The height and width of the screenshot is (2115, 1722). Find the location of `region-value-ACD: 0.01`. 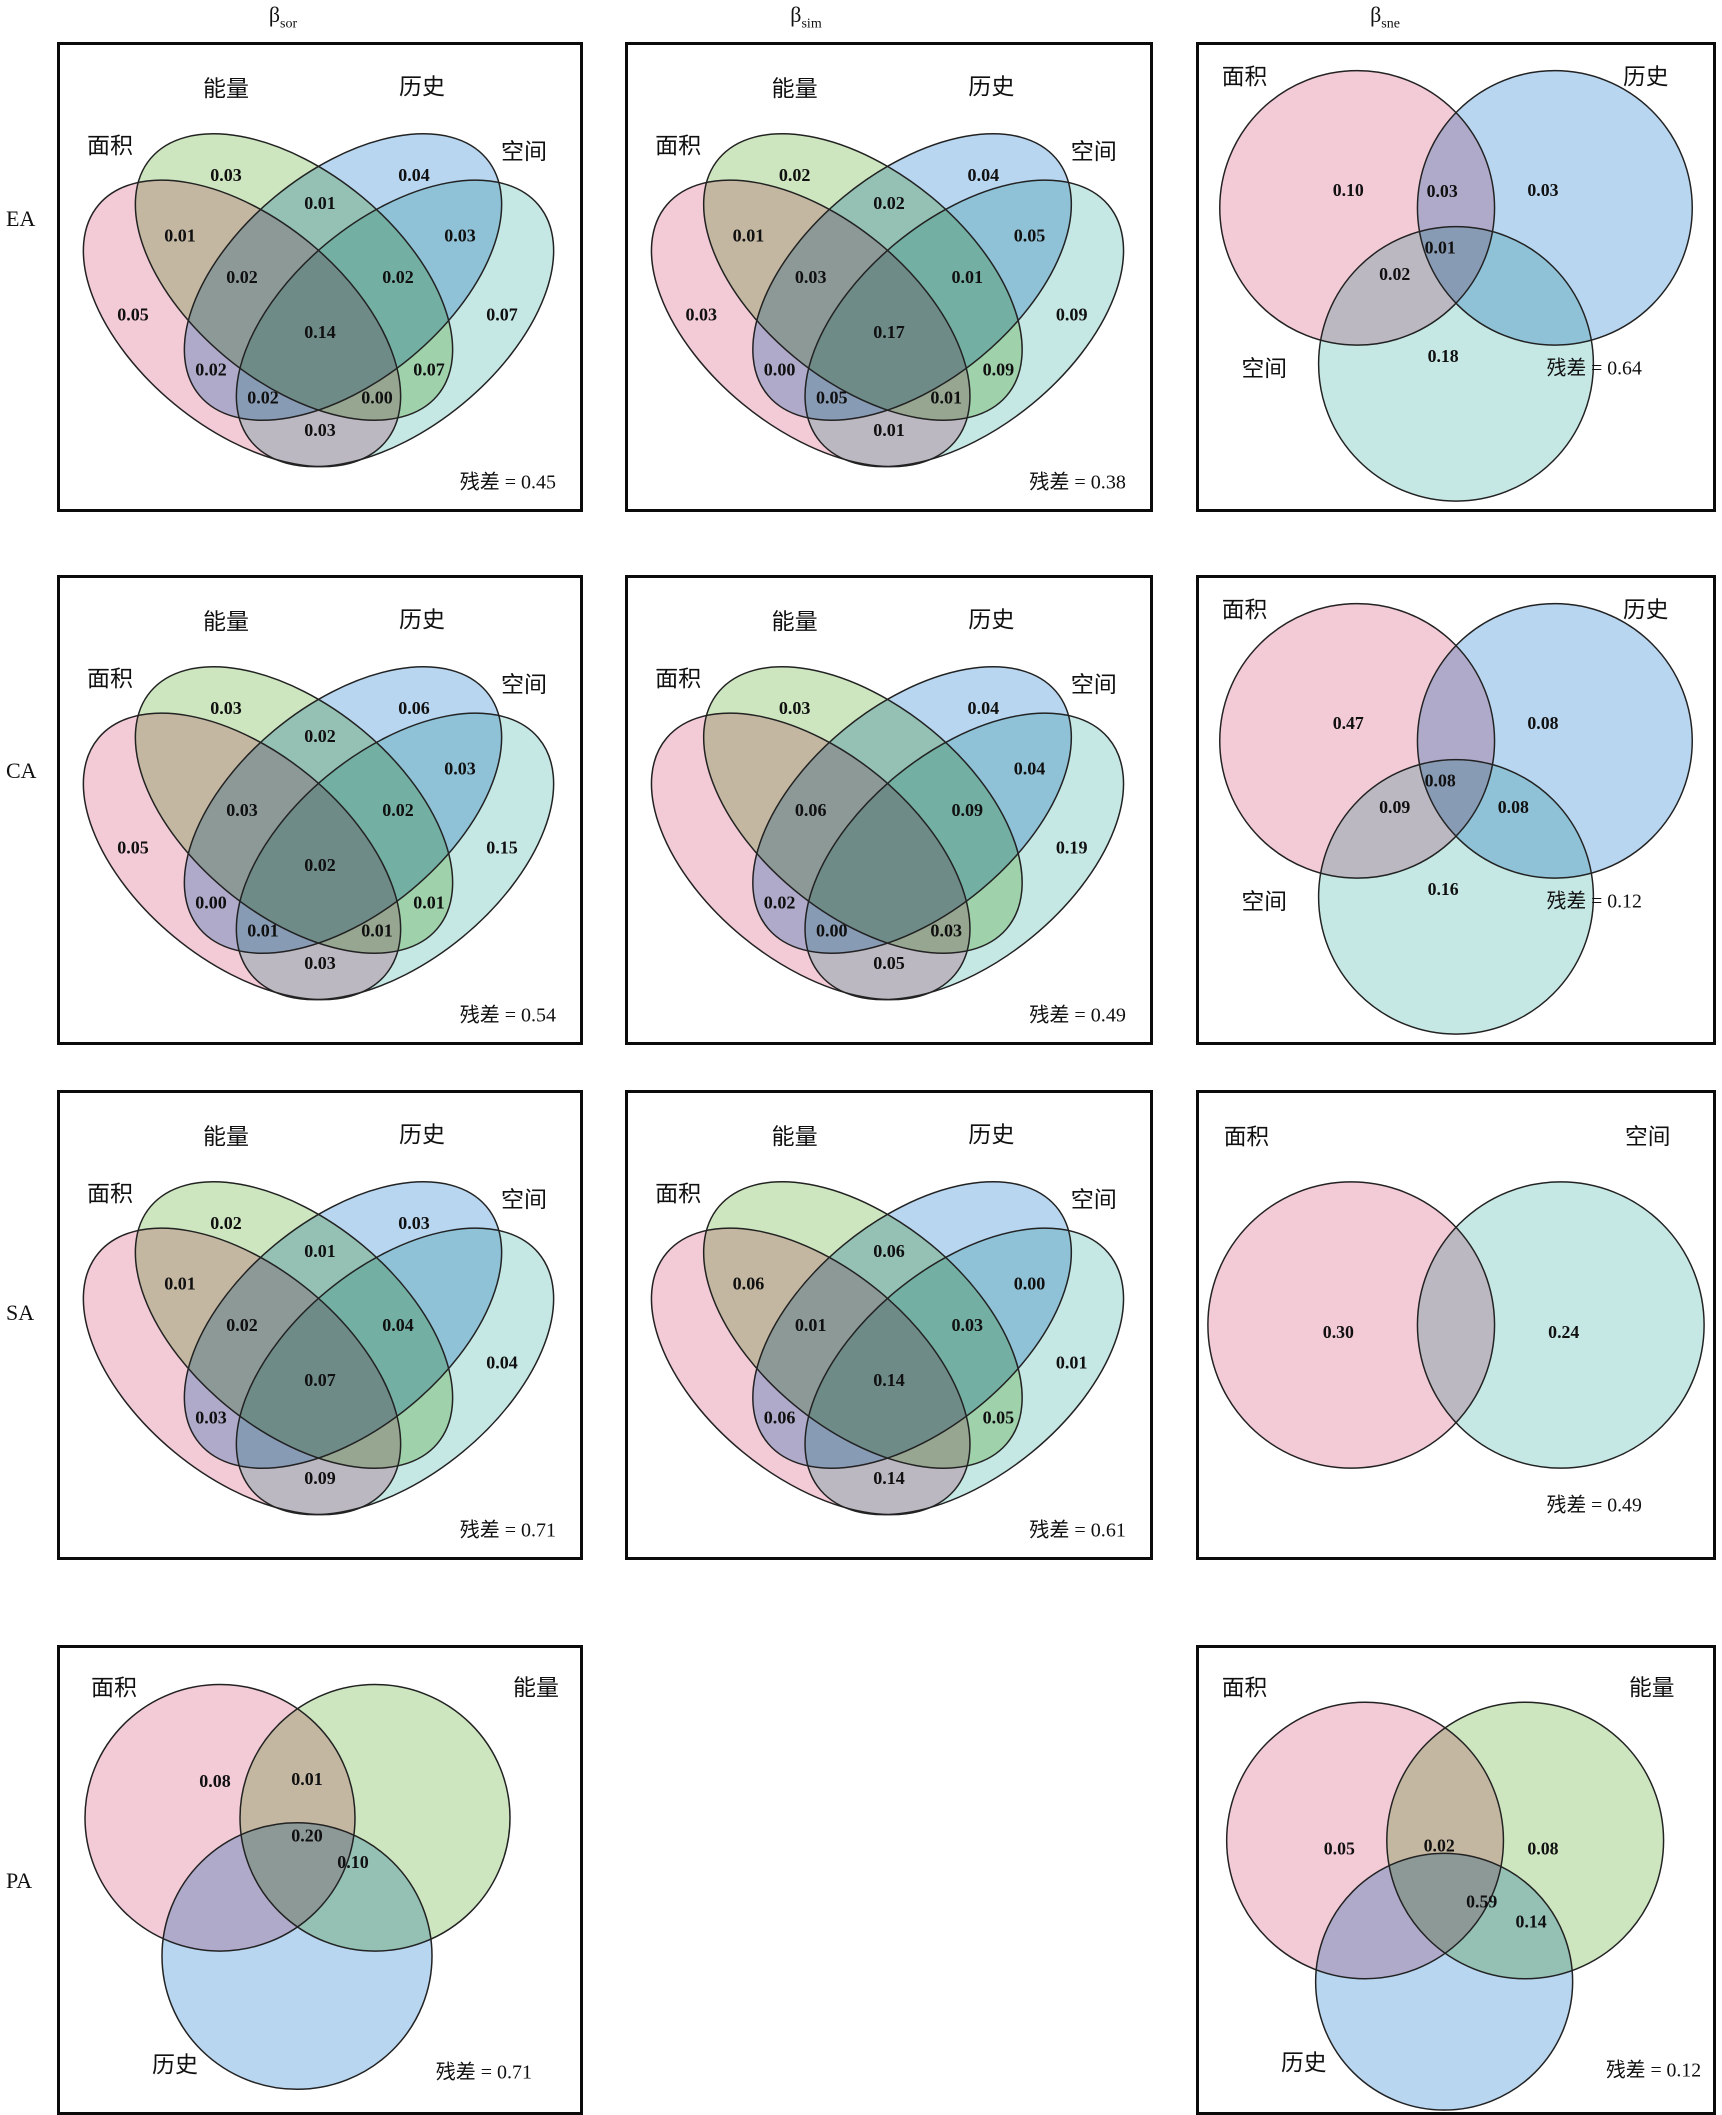

region-value-ACD: 0.01 is located at coordinates (263, 930).